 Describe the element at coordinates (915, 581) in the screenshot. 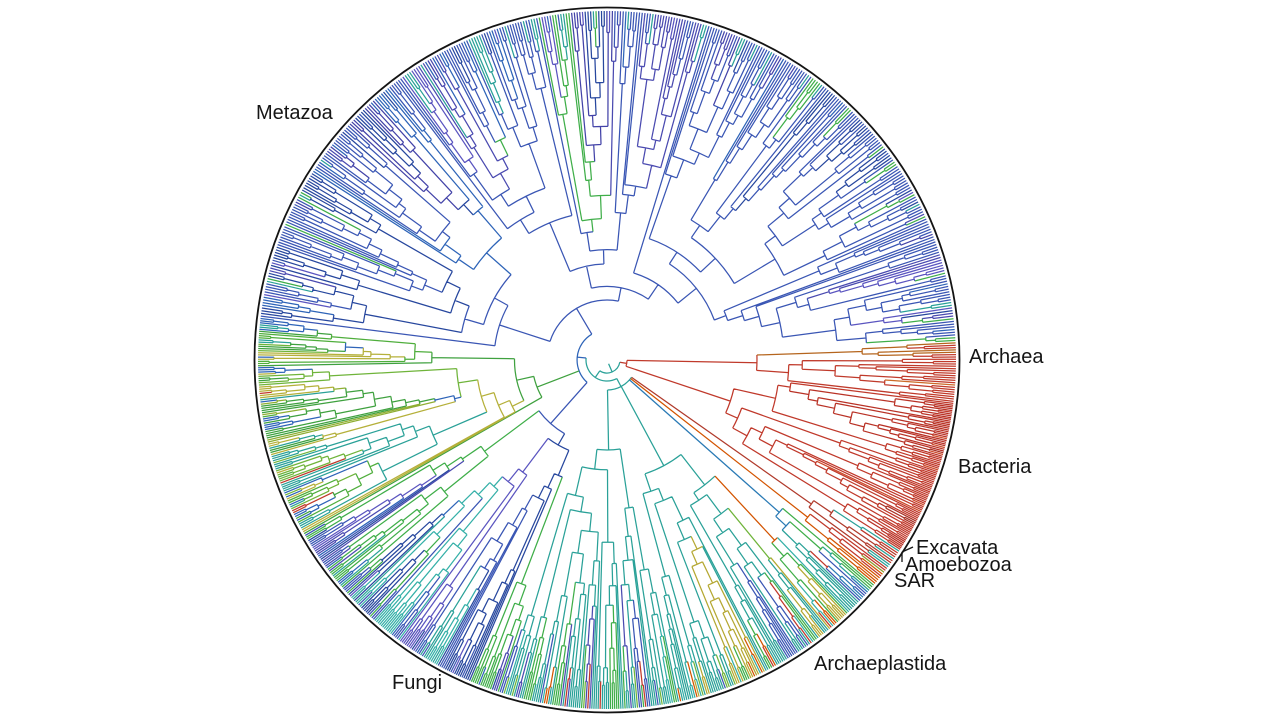

I see `clade-label-sar: SAR` at that location.